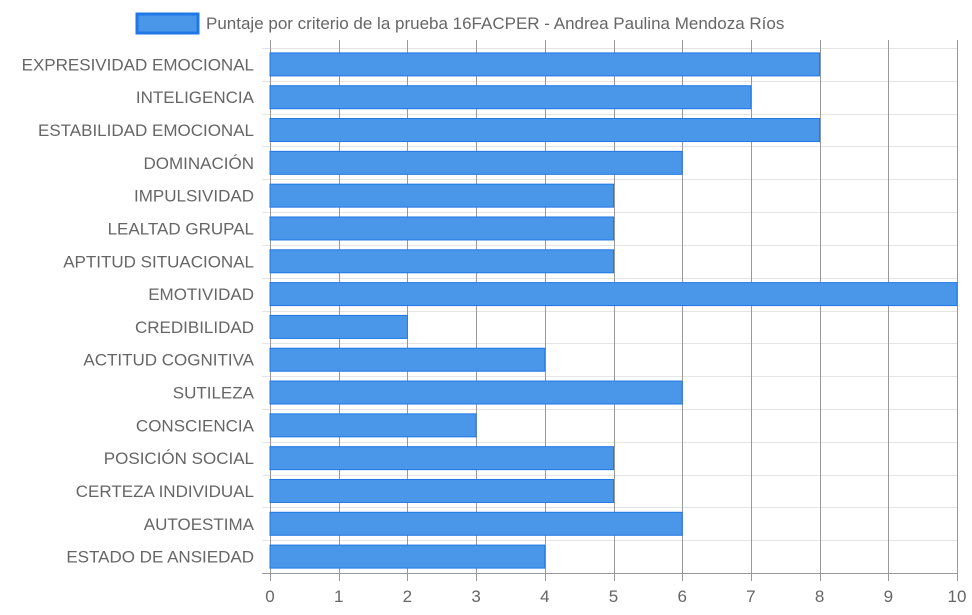 Image resolution: width=972 pixels, height=615 pixels. What do you see at coordinates (165, 491) in the screenshot?
I see `y-tick-label: CERTEZA INDIVIDUAL` at bounding box center [165, 491].